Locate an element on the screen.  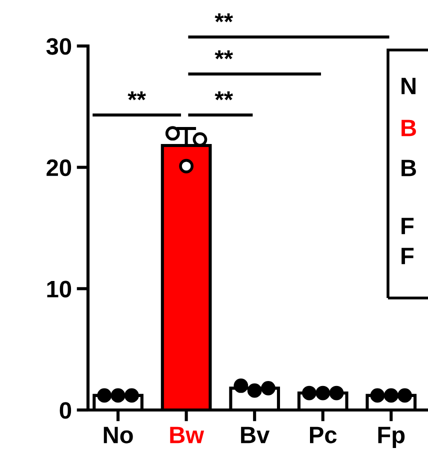
x-tick-label: Pc is located at coordinates (323, 435).